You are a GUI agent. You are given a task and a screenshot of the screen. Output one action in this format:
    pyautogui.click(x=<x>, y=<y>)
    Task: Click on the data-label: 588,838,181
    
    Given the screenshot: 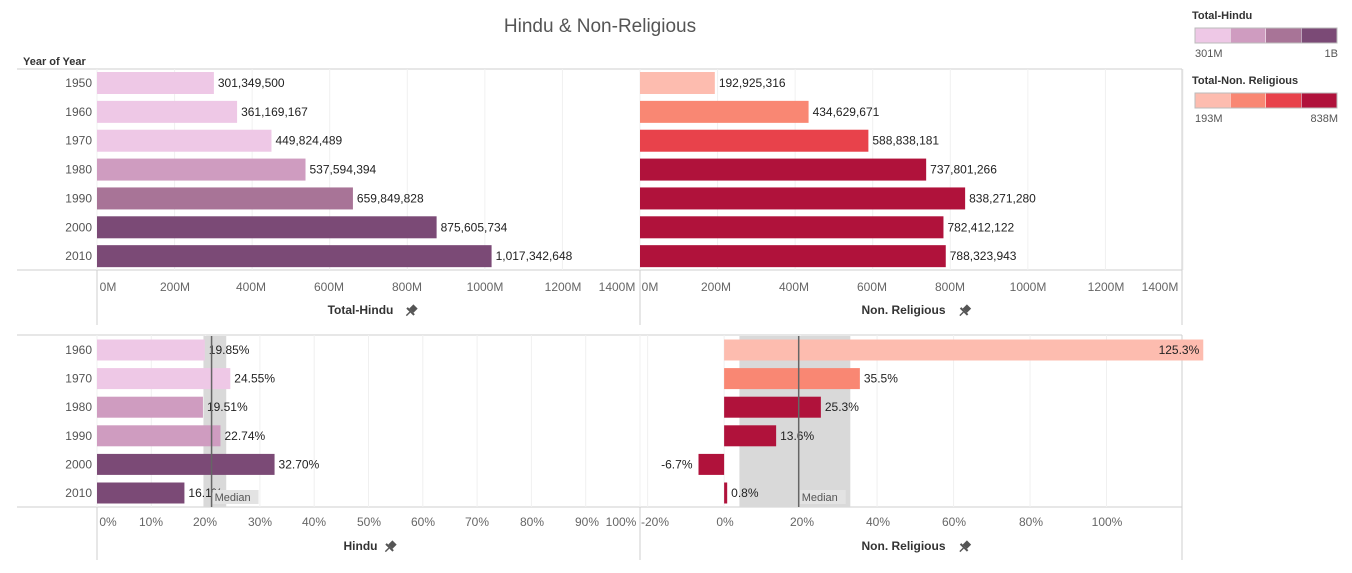 What is the action you would take?
    pyautogui.click(x=905, y=141)
    